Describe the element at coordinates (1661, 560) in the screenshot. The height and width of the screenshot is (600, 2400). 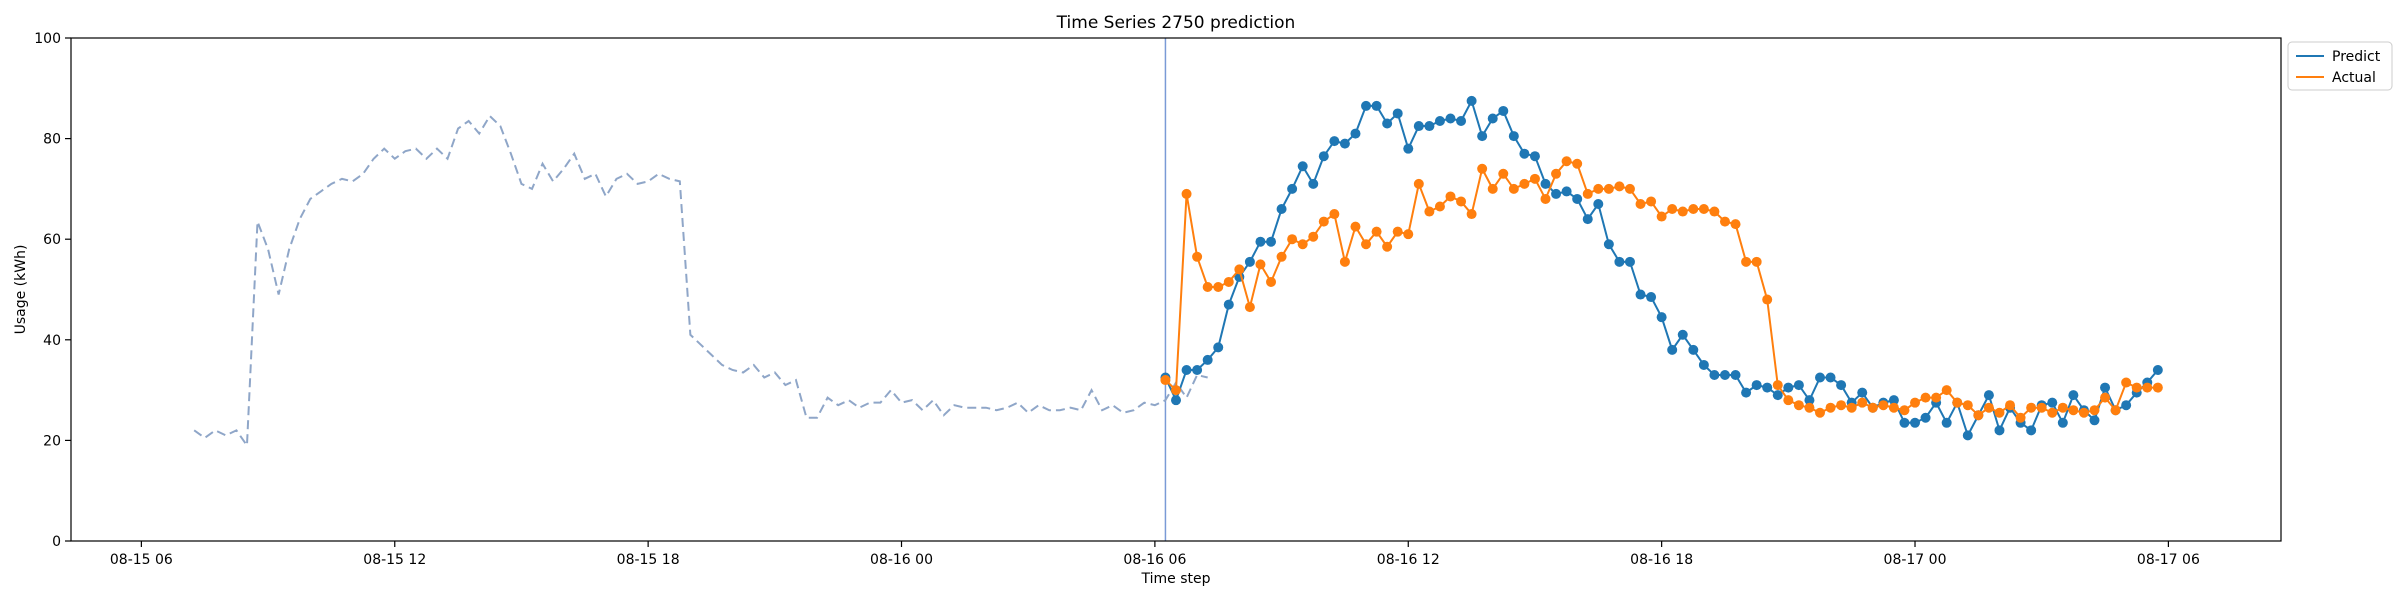
I see `x-tick-label: 08-16 18` at that location.